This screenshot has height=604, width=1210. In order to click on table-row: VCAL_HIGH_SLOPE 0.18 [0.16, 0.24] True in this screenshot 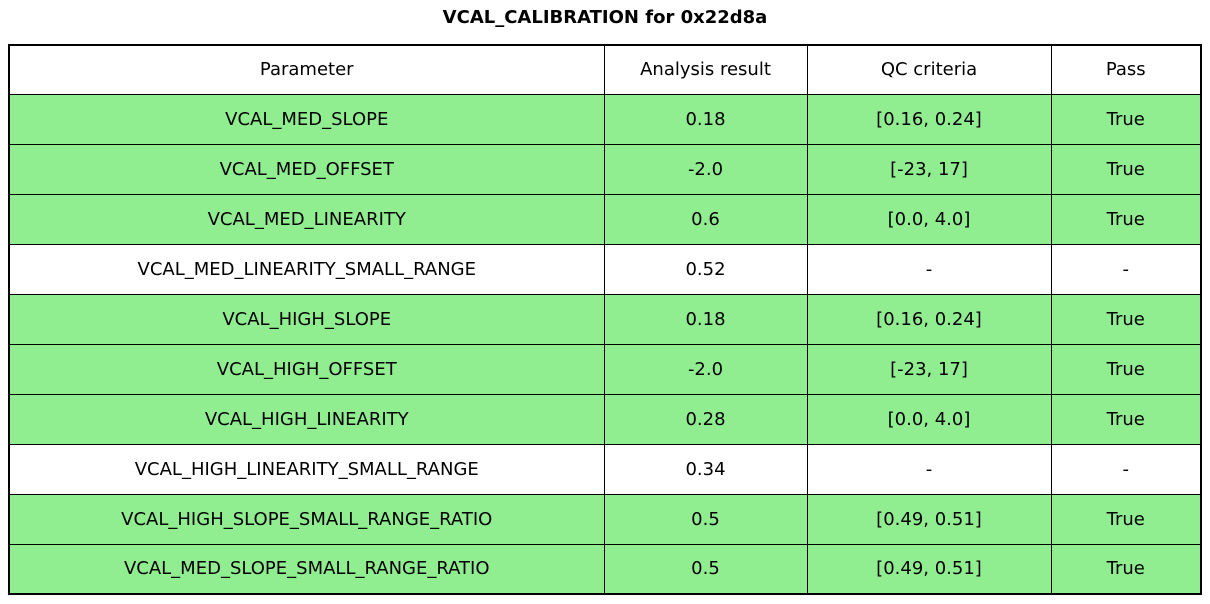, I will do `click(605, 319)`.